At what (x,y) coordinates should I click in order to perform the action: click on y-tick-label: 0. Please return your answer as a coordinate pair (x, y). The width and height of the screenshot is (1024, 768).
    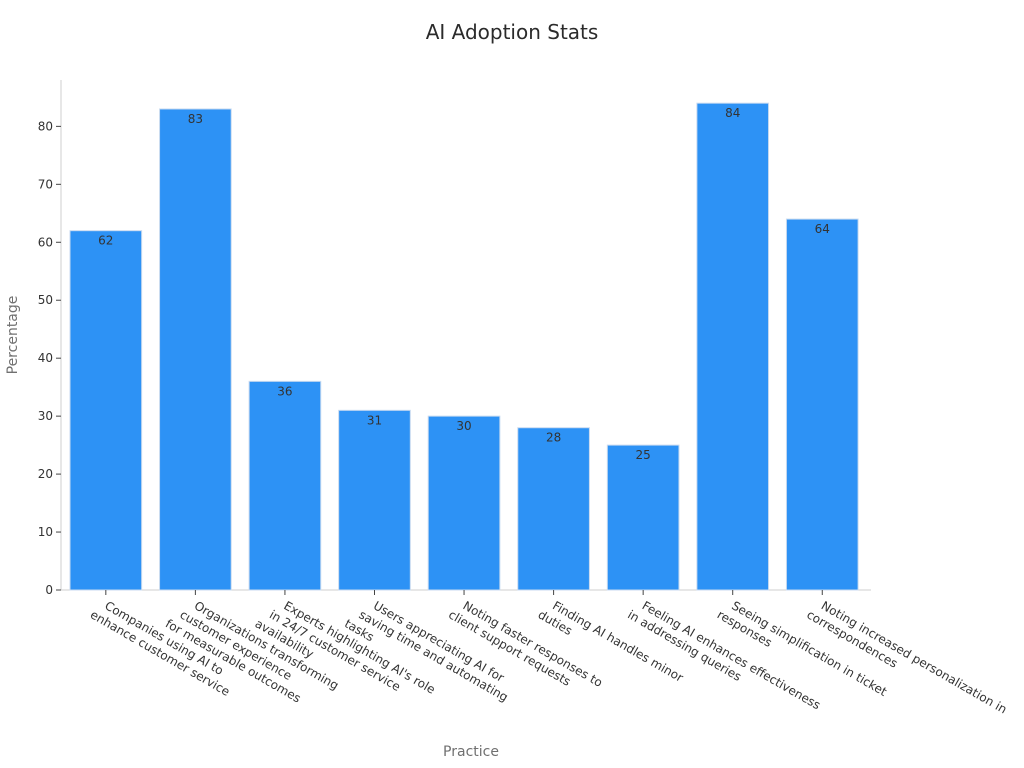
    Looking at the image, I should click on (49, 590).